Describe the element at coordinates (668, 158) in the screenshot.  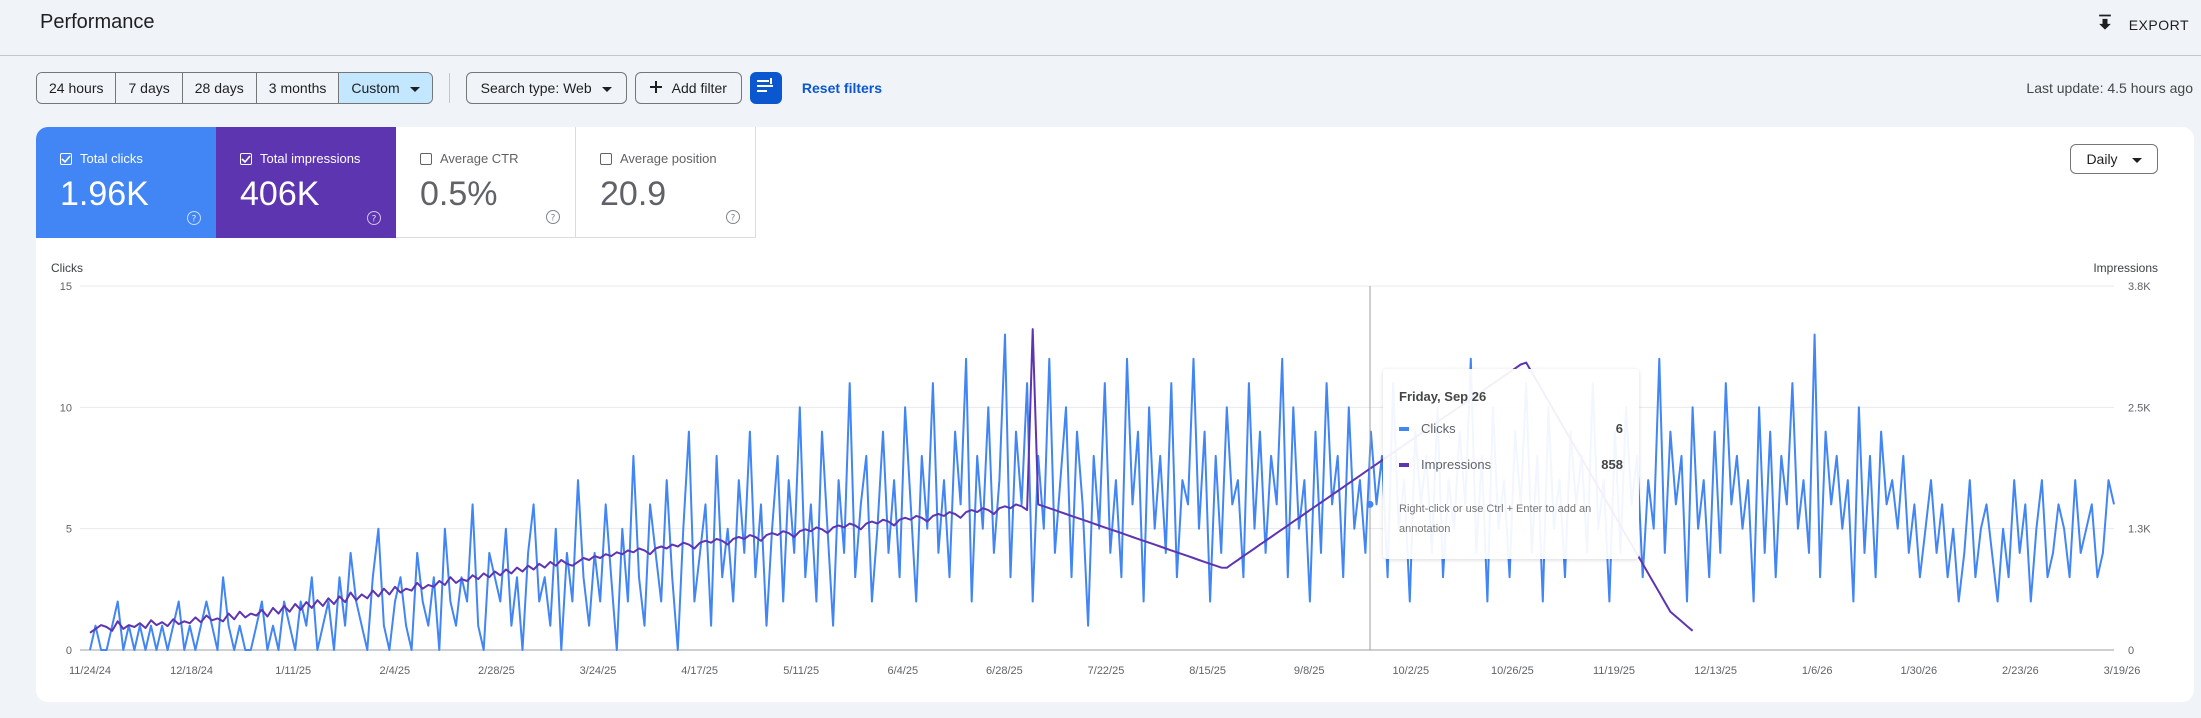
I see `metric-label: Average position` at that location.